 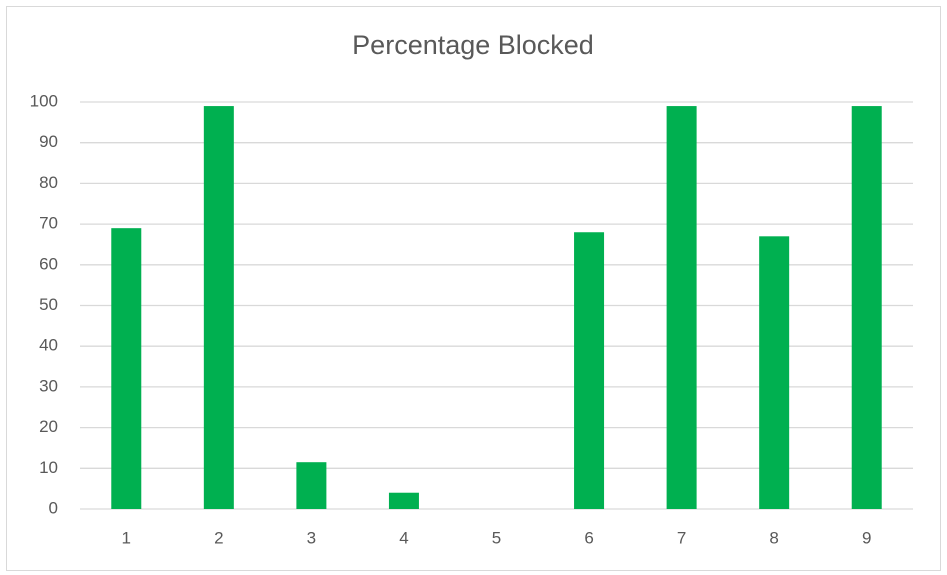 I want to click on y-tick-label: 10, so click(x=48, y=467).